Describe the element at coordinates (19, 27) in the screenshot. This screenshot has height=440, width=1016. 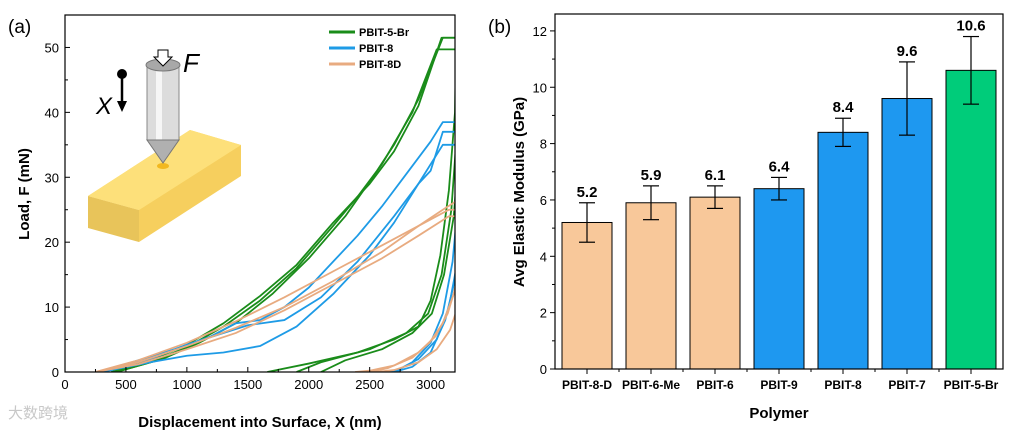
I see `panel-a-label: (a)` at that location.